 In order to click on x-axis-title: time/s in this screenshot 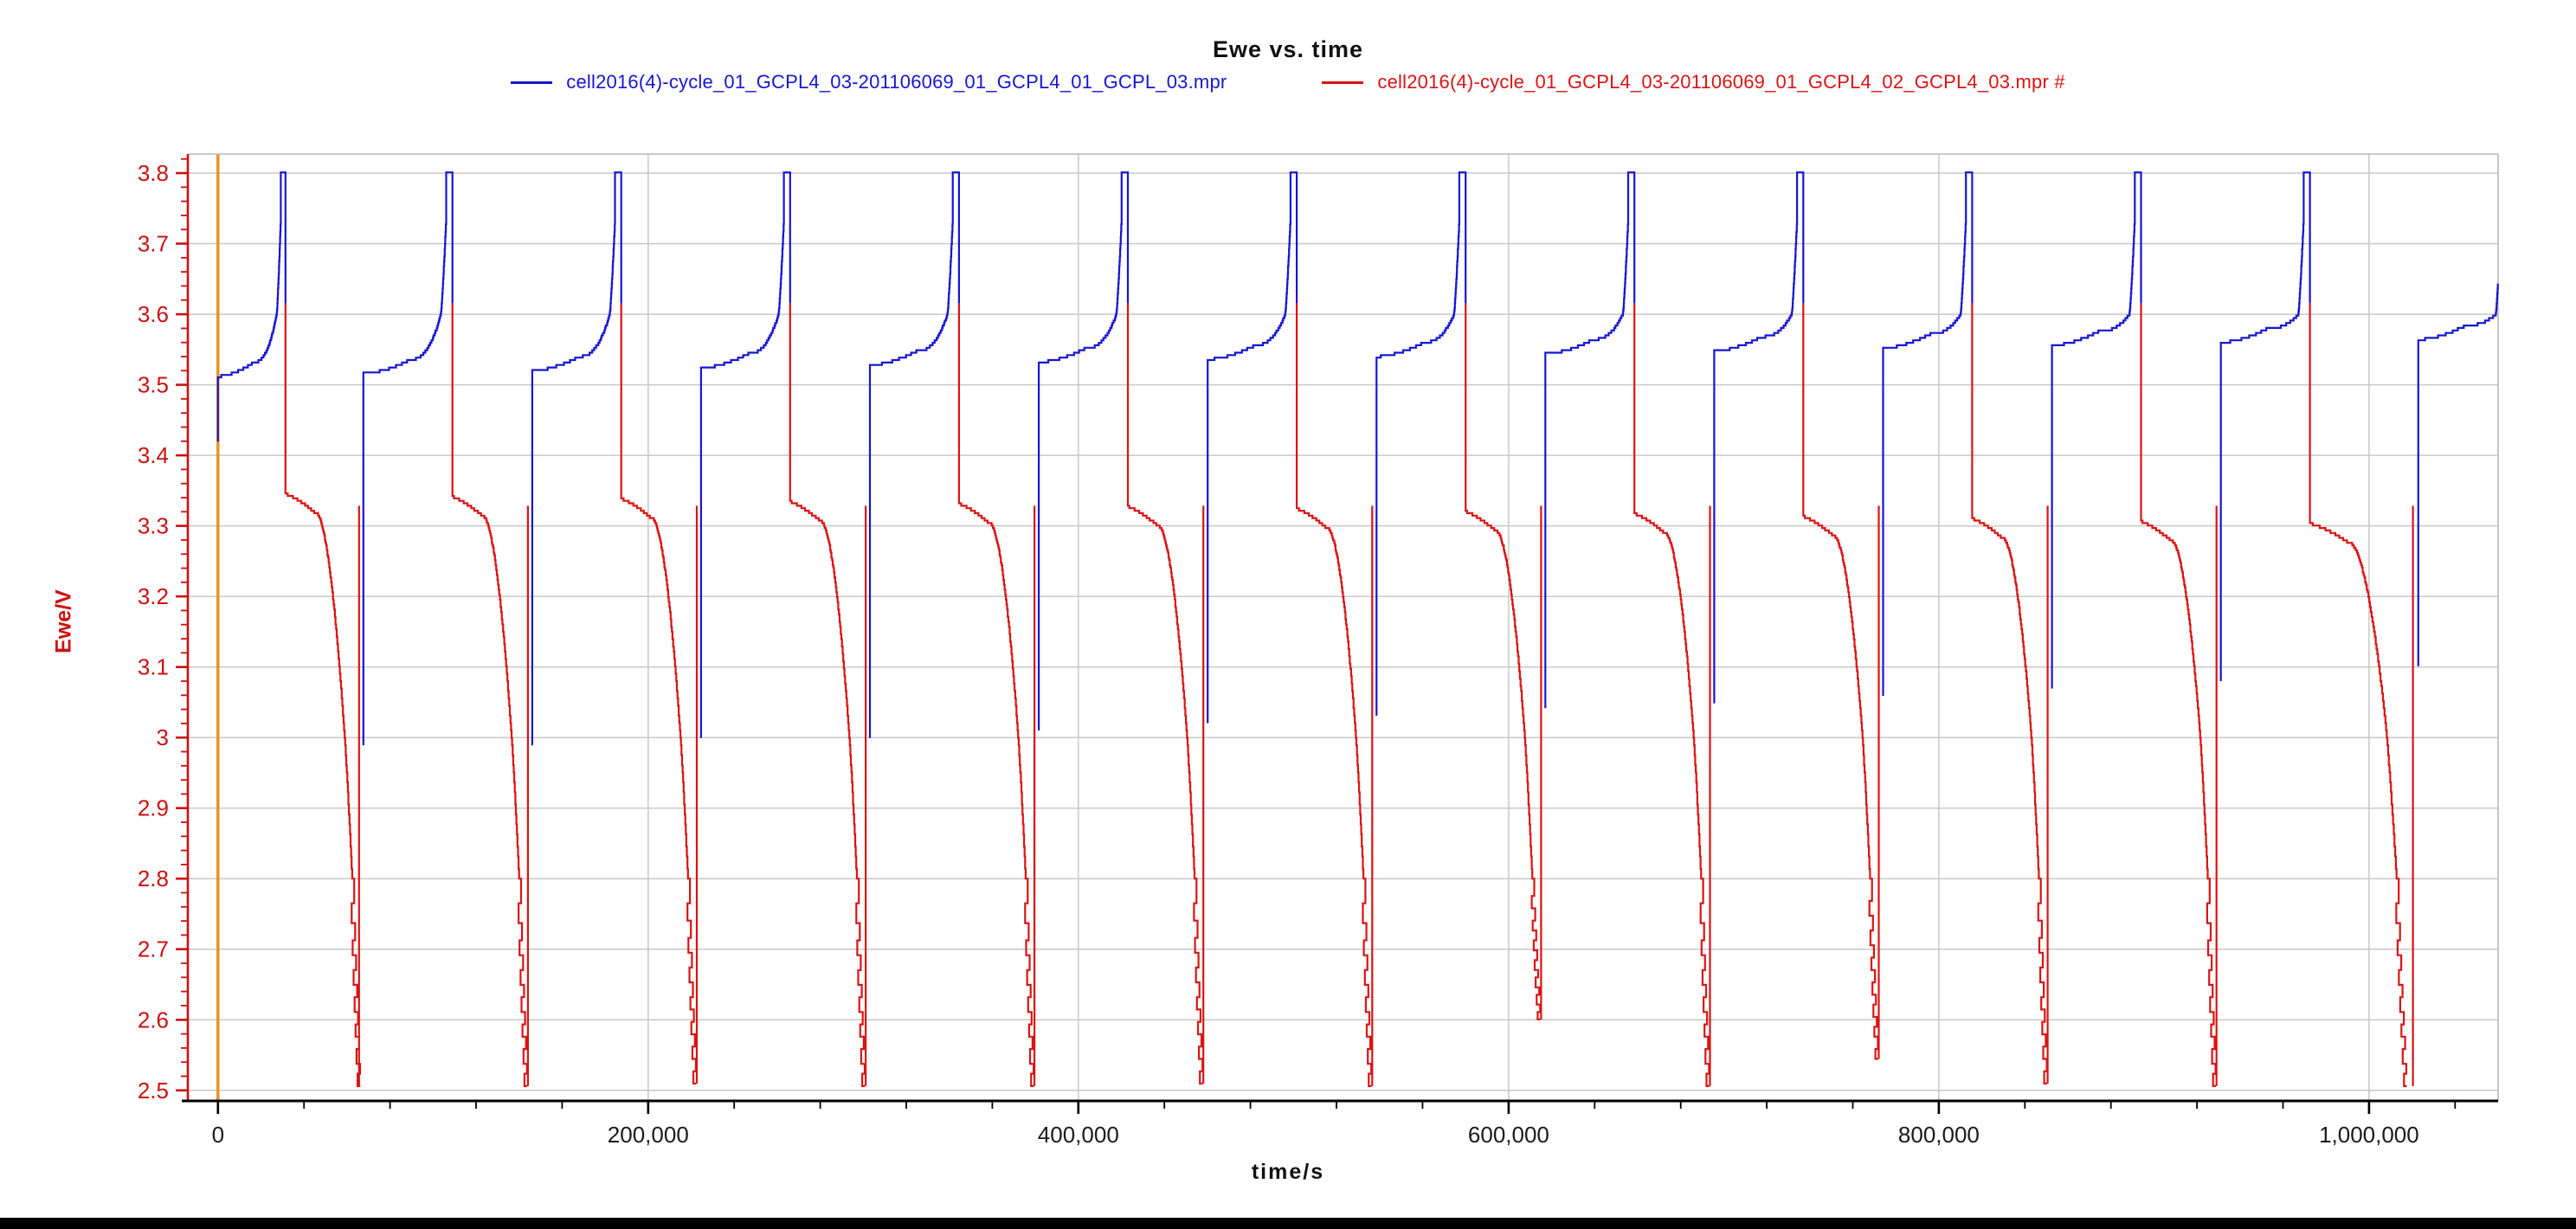, I will do `click(1288, 1172)`.